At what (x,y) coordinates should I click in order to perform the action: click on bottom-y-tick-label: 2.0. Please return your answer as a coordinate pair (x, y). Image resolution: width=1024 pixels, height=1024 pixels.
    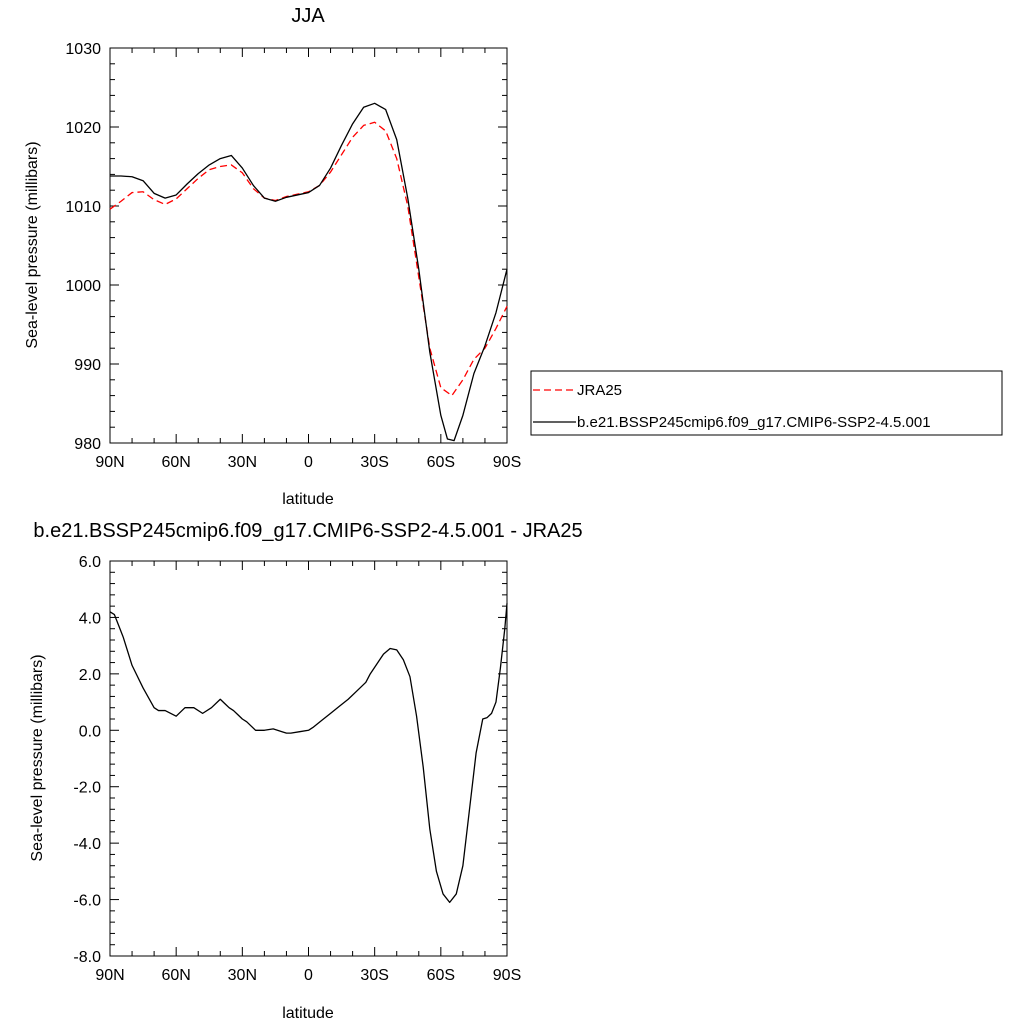
    Looking at the image, I should click on (90, 675).